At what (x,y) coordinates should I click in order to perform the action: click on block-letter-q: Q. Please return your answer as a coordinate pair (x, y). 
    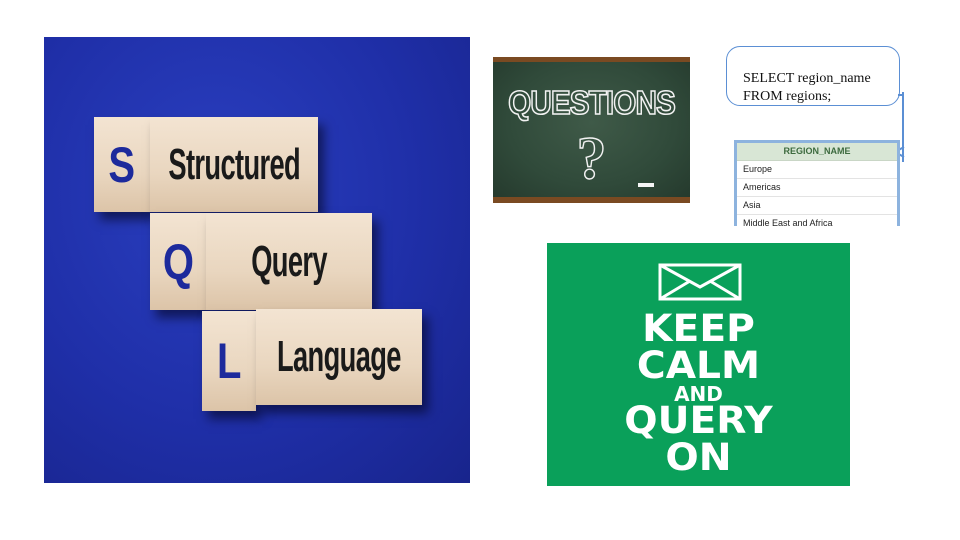
    Looking at the image, I should click on (178, 261).